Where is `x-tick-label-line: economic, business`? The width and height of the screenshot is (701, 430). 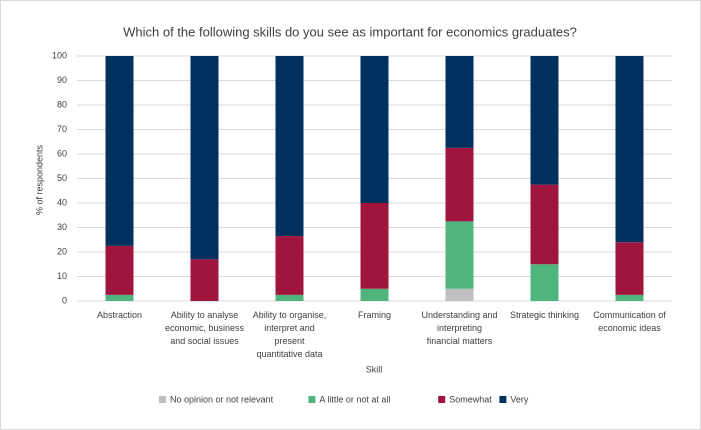
x-tick-label-line: economic, business is located at coordinates (205, 328).